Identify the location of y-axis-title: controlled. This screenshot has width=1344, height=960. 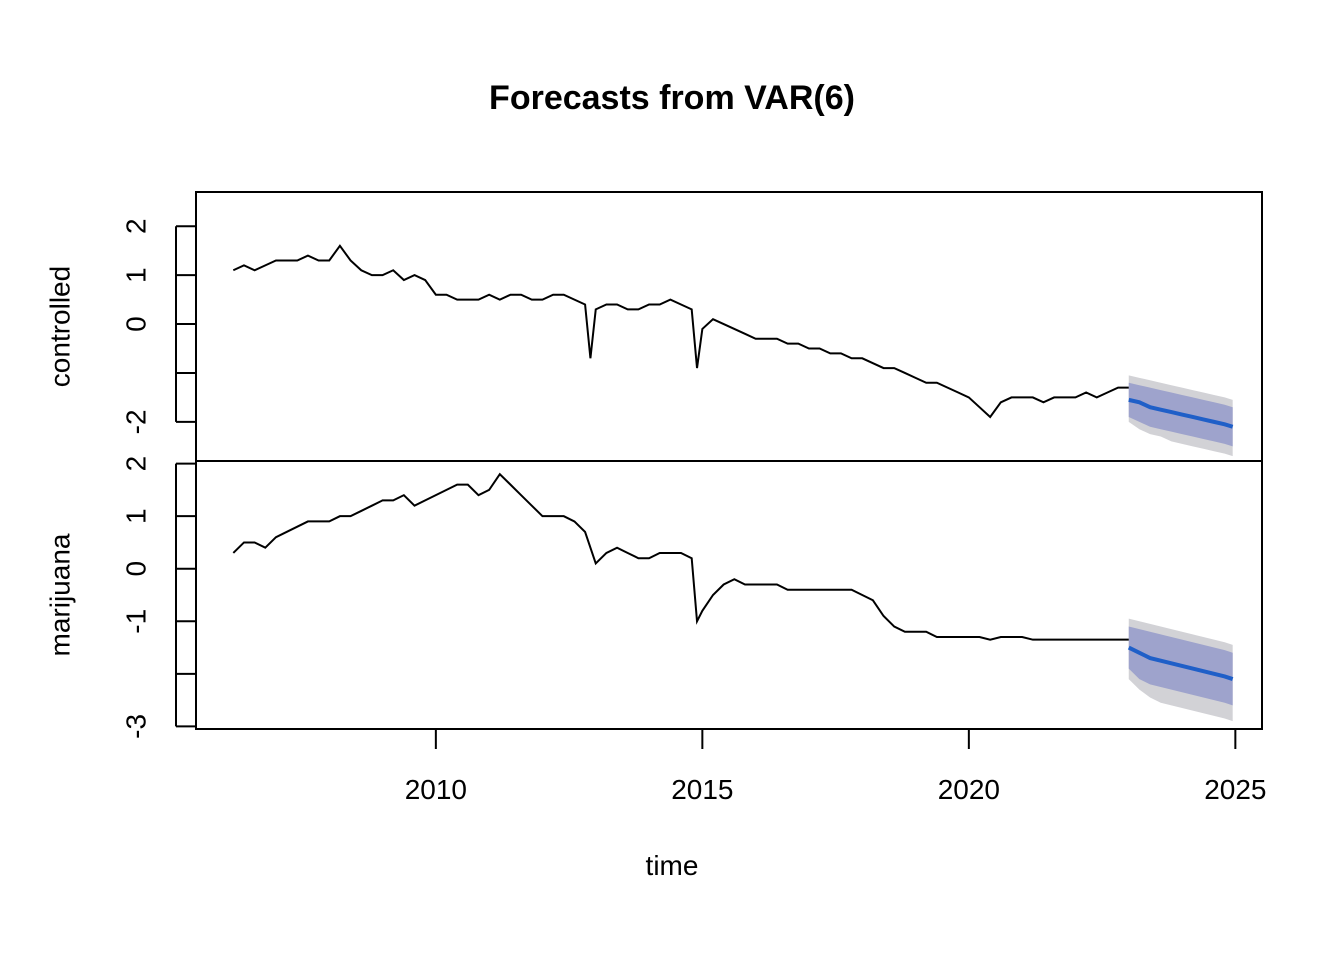
(59, 326).